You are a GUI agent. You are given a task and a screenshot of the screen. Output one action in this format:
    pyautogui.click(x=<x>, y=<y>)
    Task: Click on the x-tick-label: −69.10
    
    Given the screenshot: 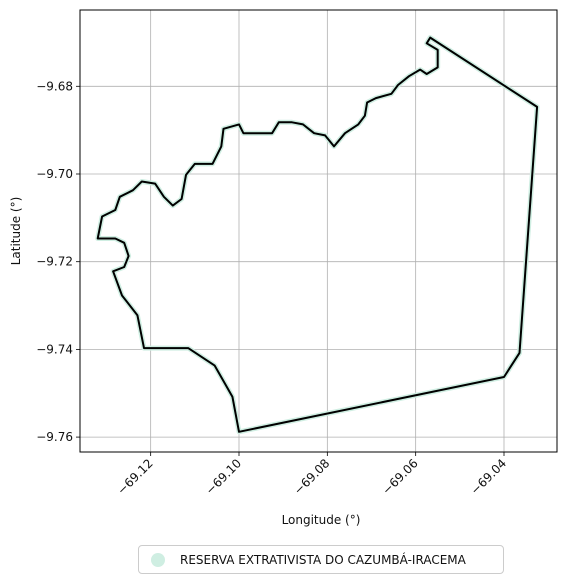 What is the action you would take?
    pyautogui.click(x=223, y=476)
    